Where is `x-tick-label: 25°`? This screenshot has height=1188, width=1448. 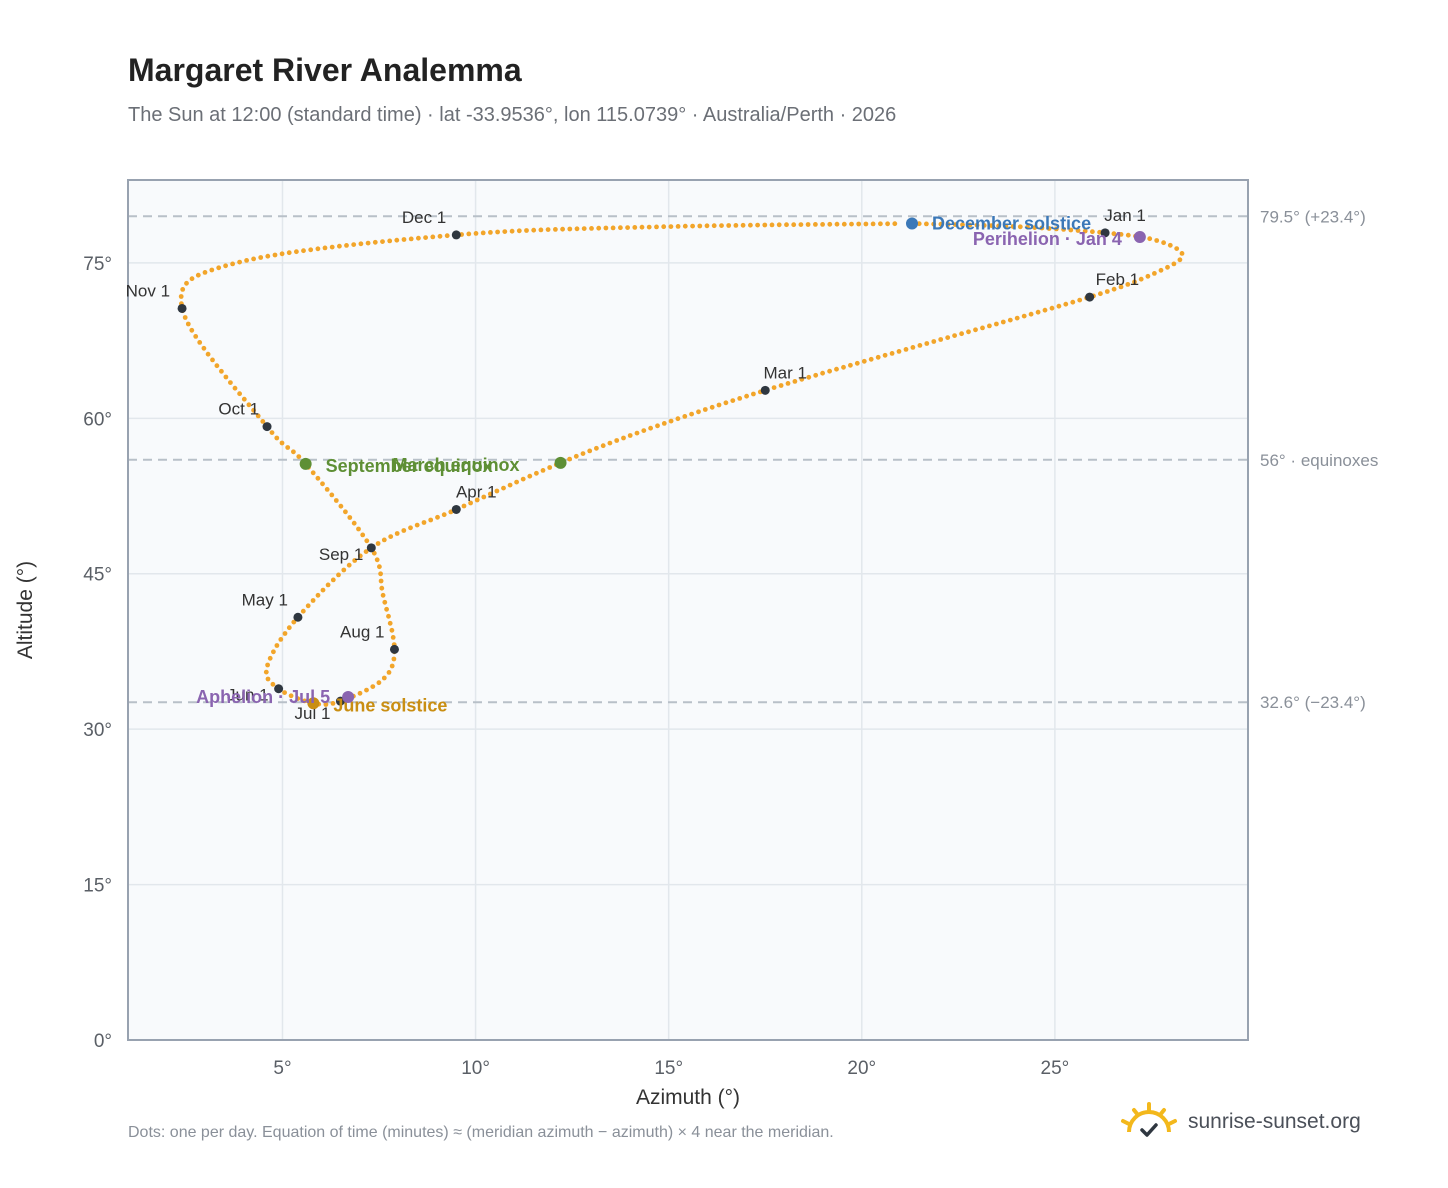
x-tick-label: 25° is located at coordinates (1055, 1068).